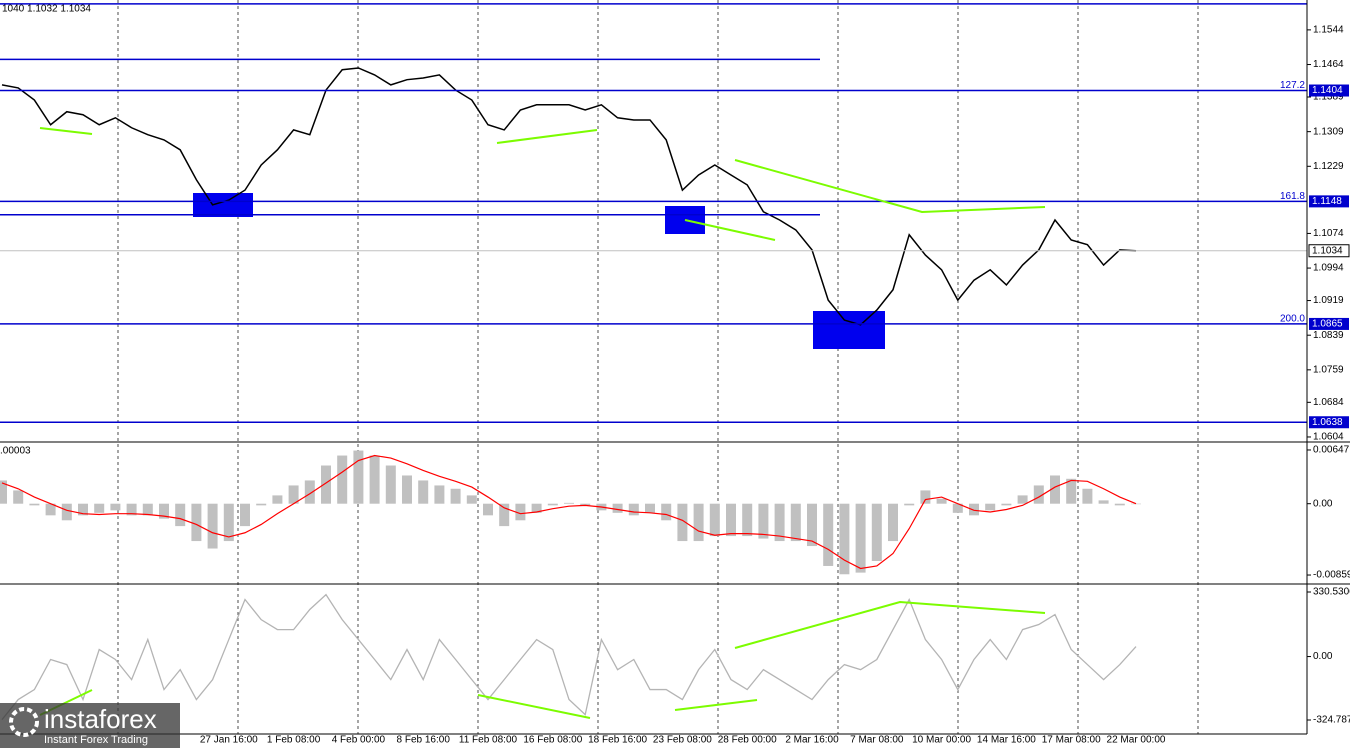  What do you see at coordinates (1331, 450) in the screenshot?
I see `y-tick-label: 0.00647` at bounding box center [1331, 450].